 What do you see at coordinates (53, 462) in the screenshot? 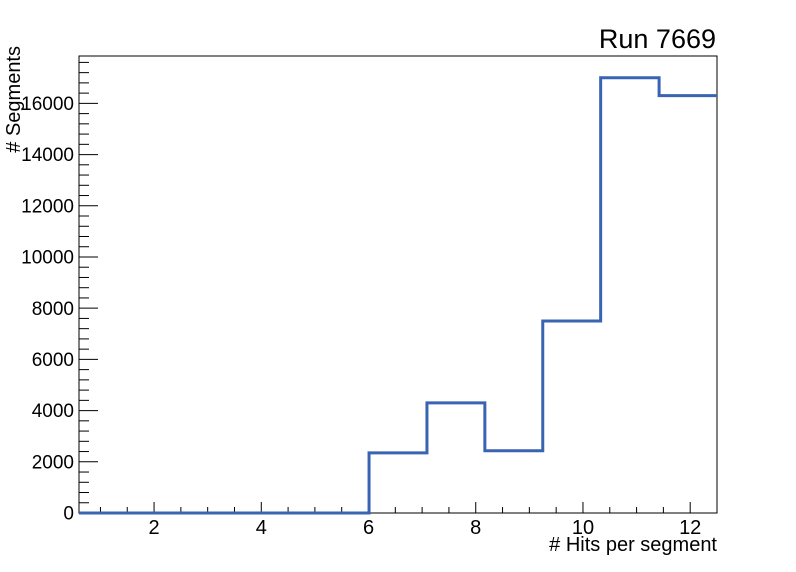
I see `y-tick-label: 2000` at bounding box center [53, 462].